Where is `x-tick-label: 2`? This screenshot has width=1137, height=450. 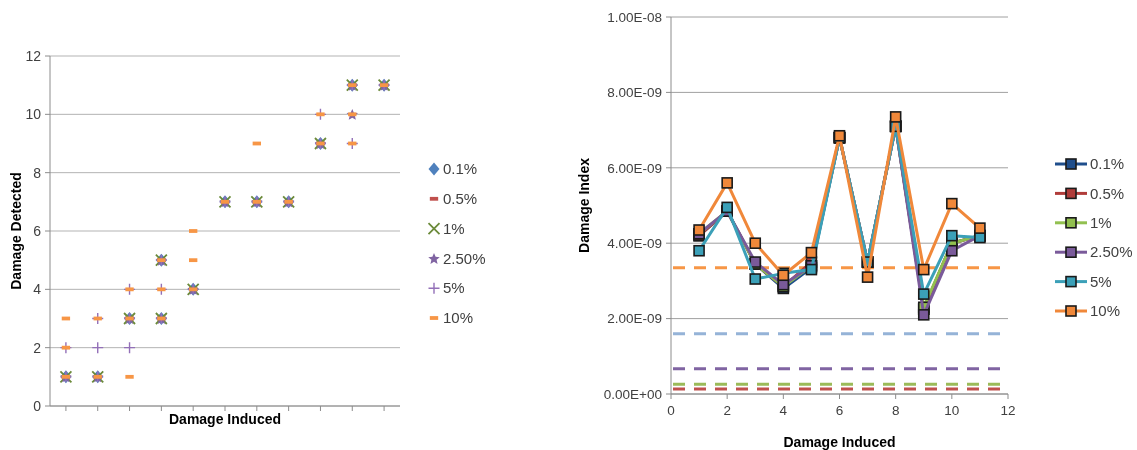
x-tick-label: 2 is located at coordinates (727, 410).